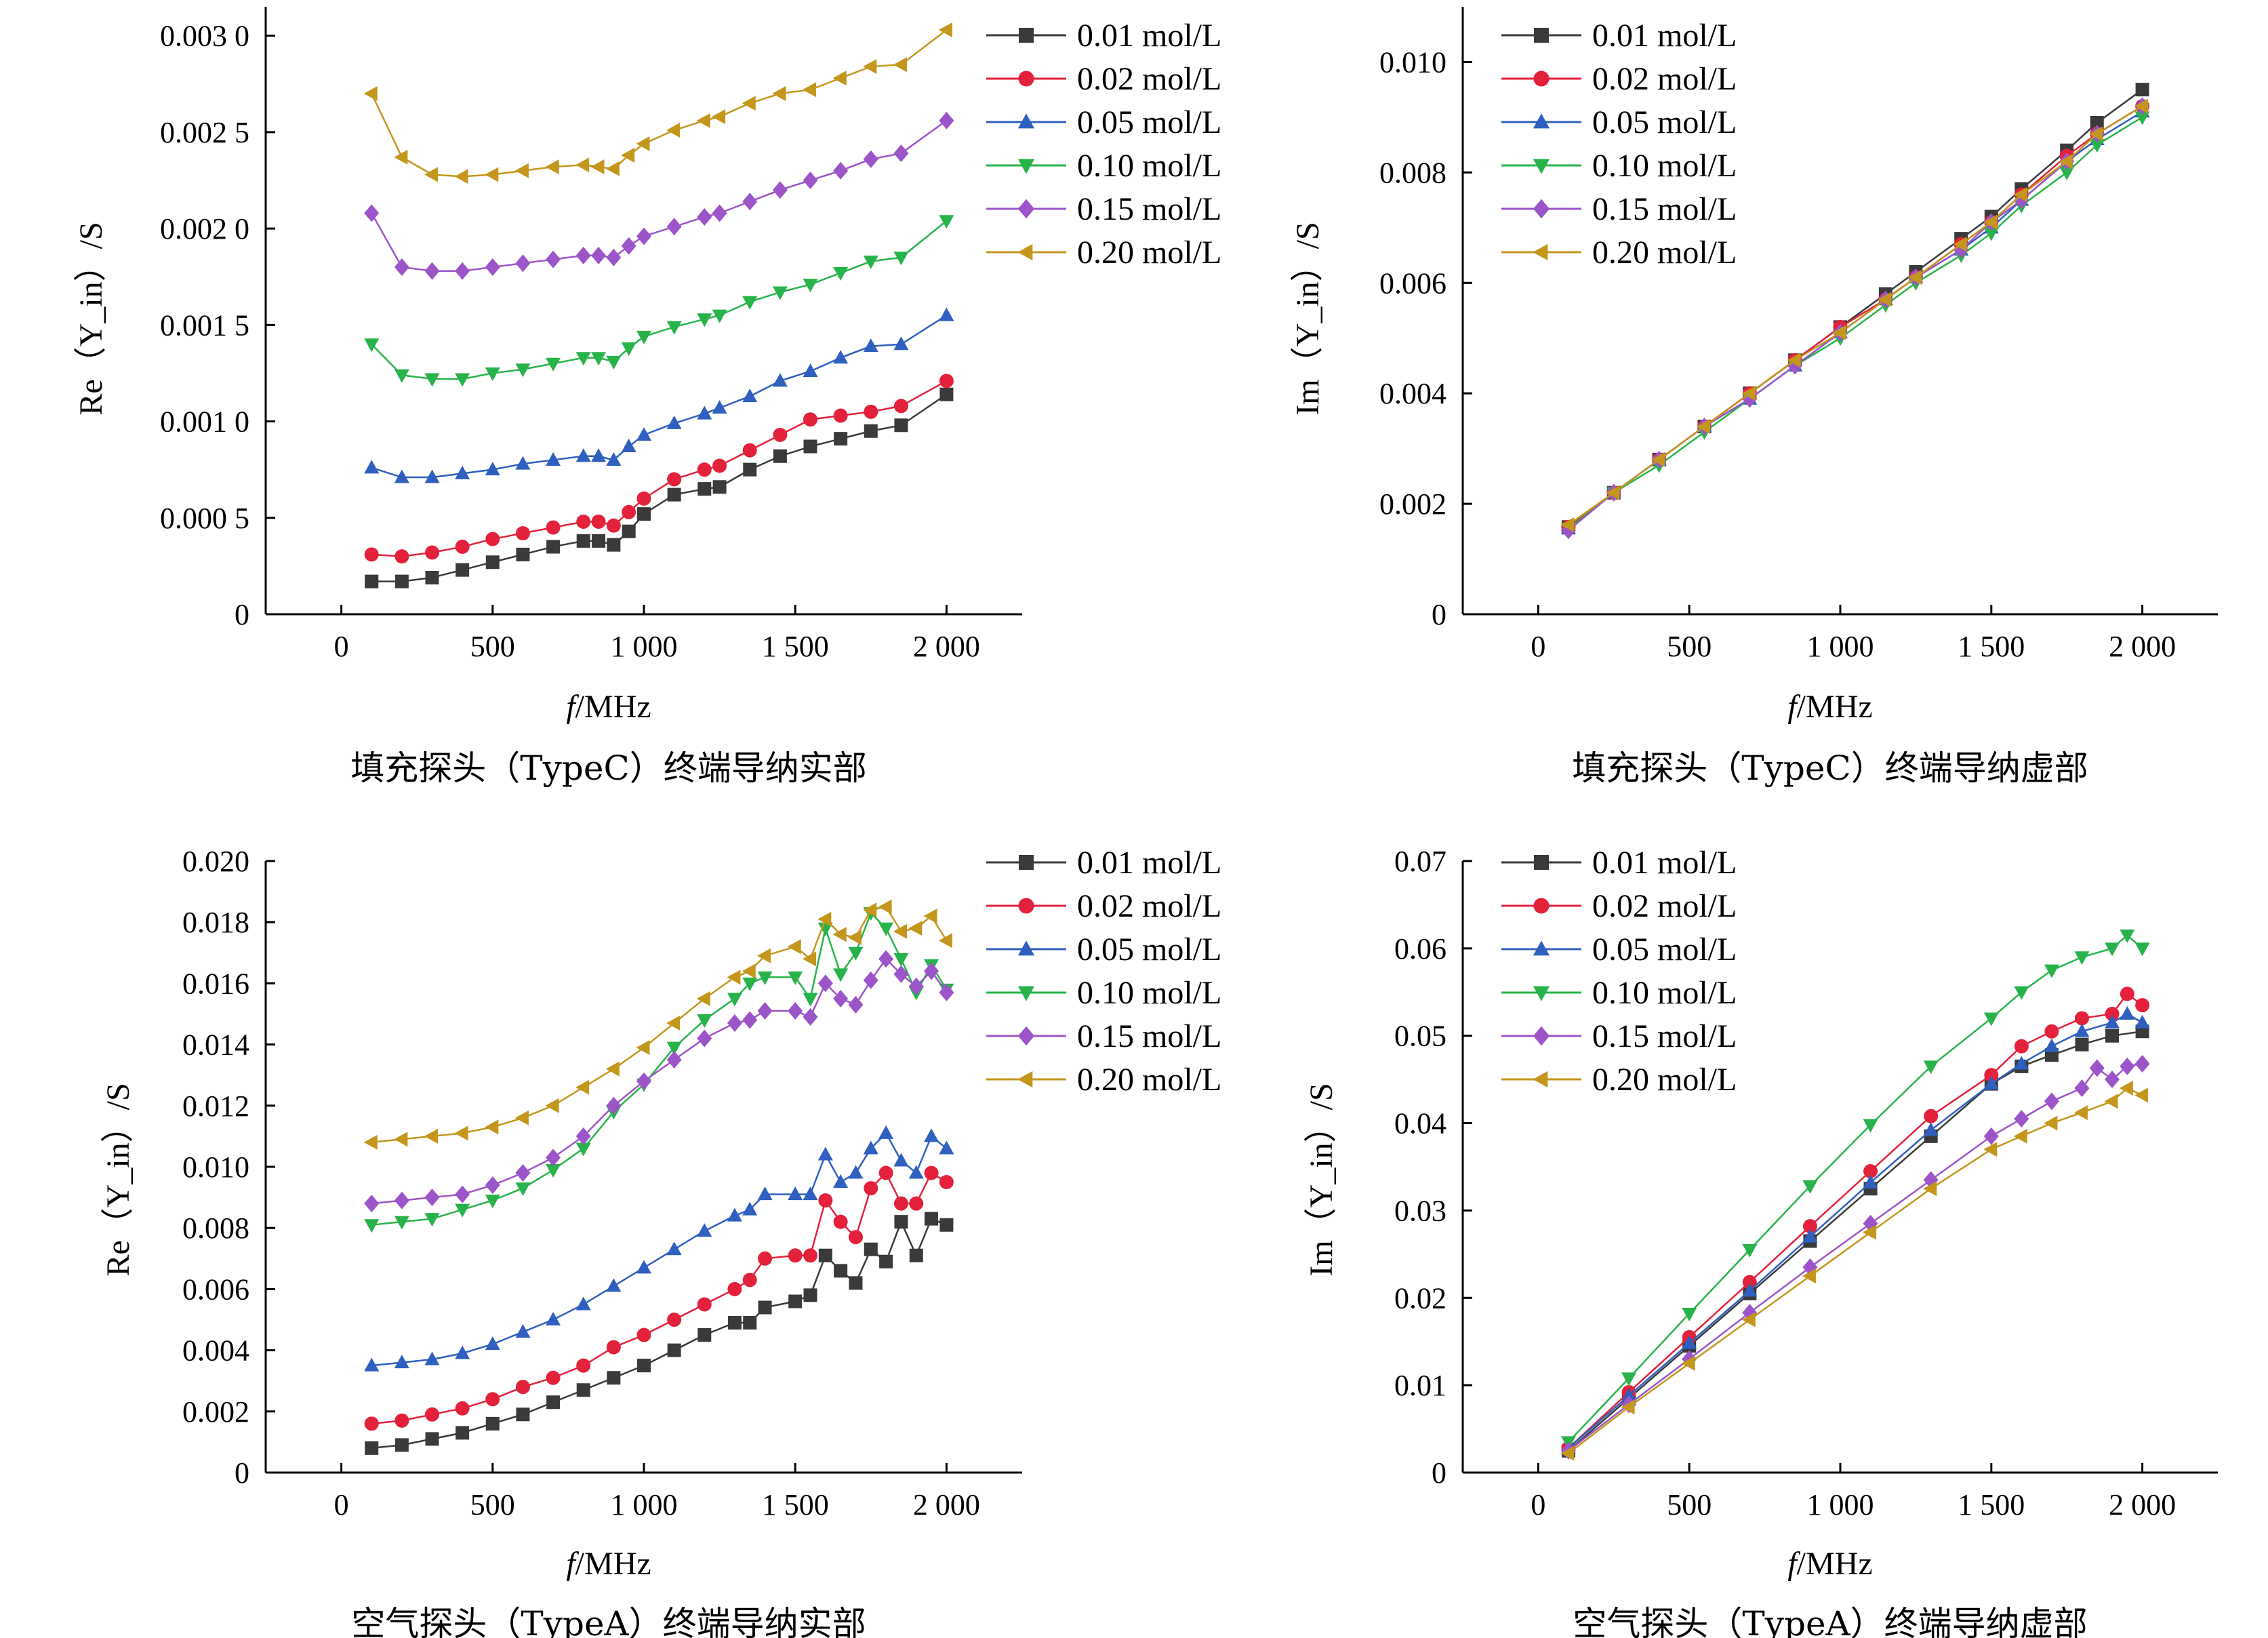 The image size is (2268, 1638). What do you see at coordinates (1321, 1180) in the screenshot?
I see `panel-im-typea-ylabel-text: Im（Y_in）/S` at bounding box center [1321, 1180].